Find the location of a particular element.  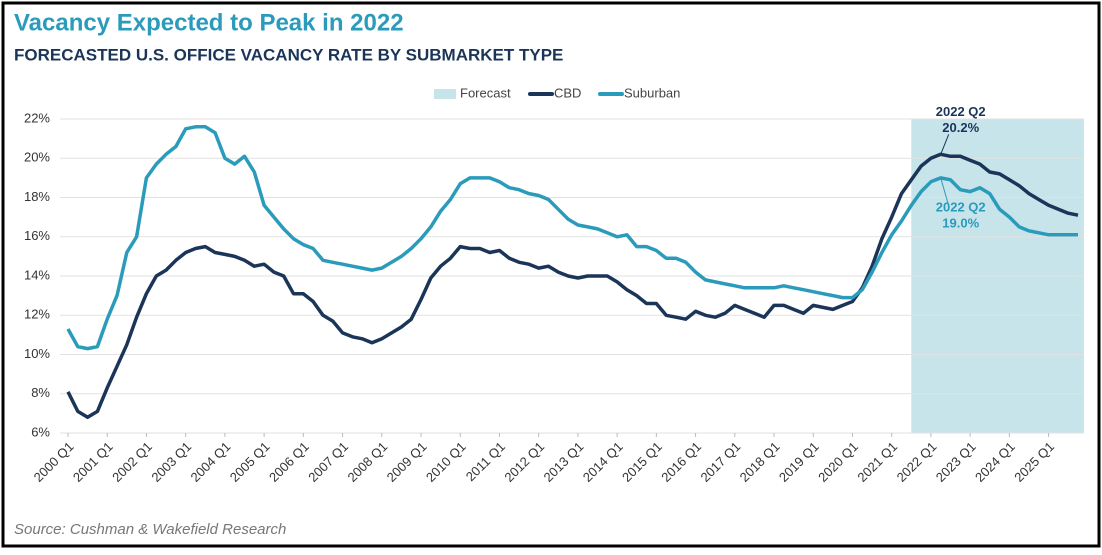

source: Source: Cushman & Wakefield Research is located at coordinates (150, 529).